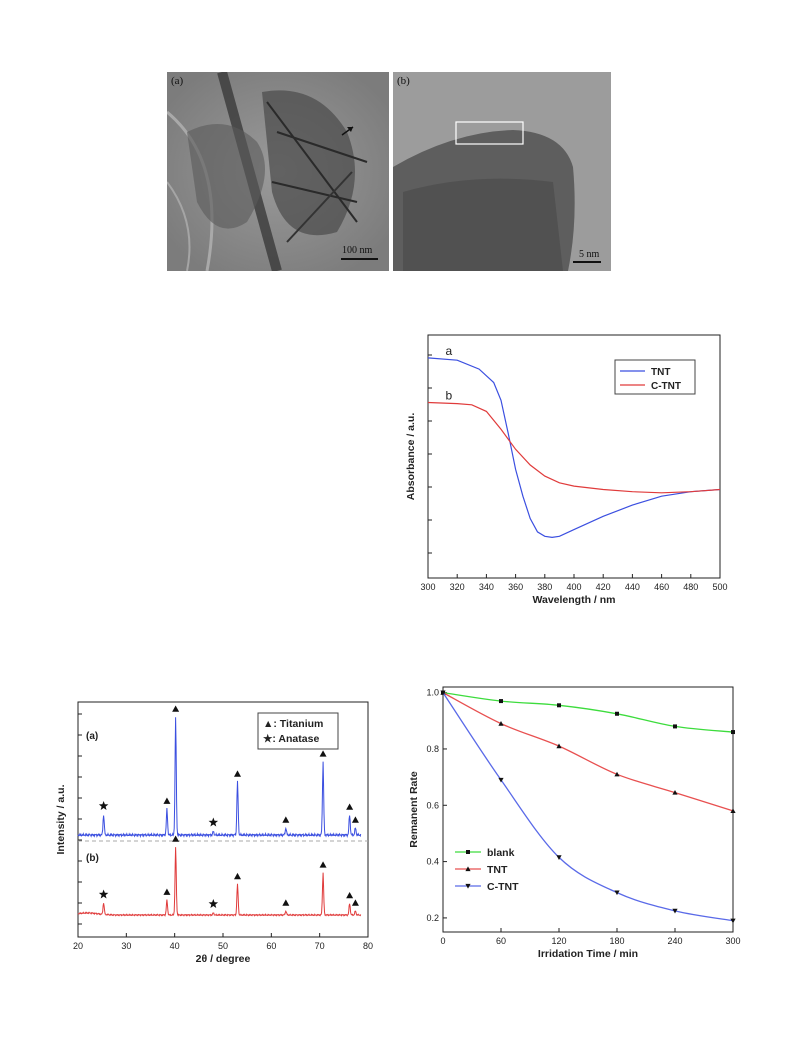 The height and width of the screenshot is (1057, 793). Describe the element at coordinates (486, 587) in the screenshot. I see `x-tick-label: 340` at that location.